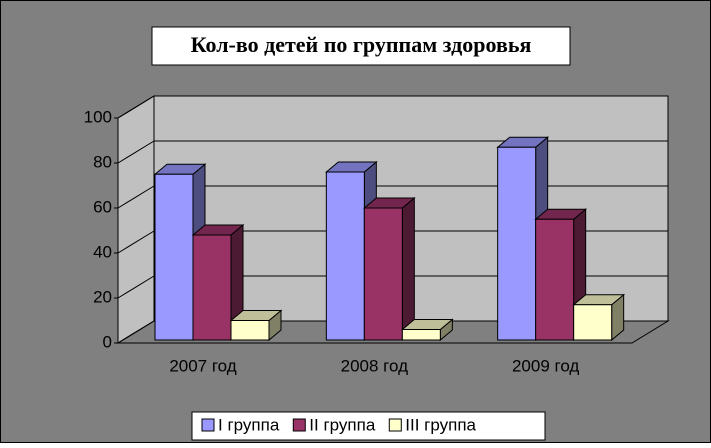  Describe the element at coordinates (545, 365) in the screenshot. I see `x-tick-label: 2009 год` at that location.